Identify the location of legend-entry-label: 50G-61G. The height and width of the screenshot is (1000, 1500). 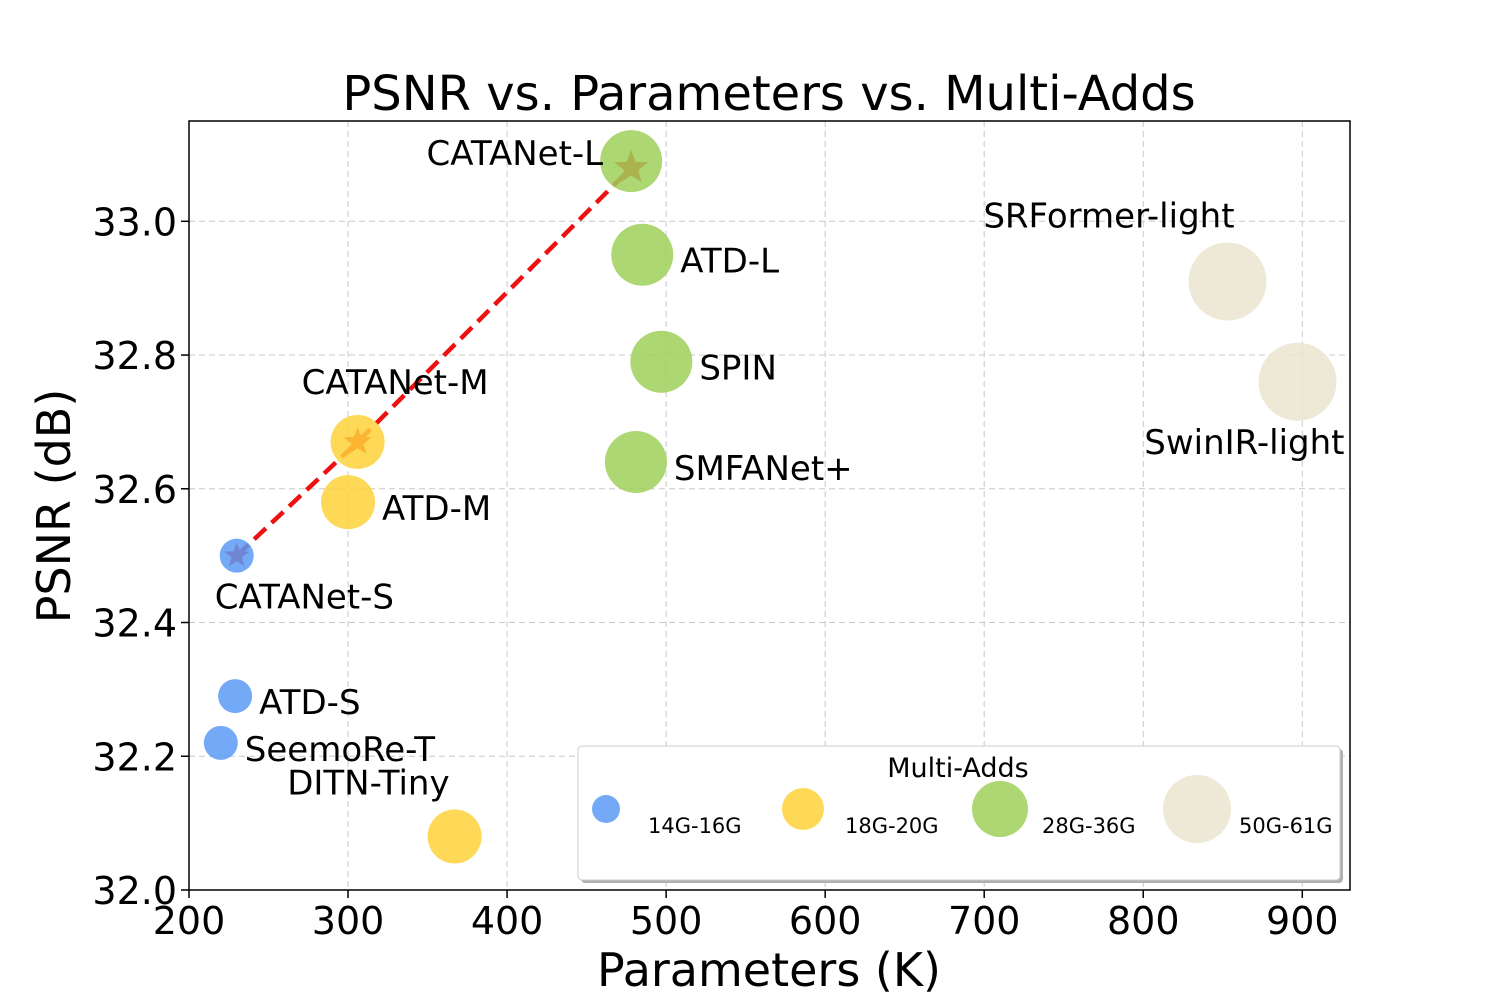
(1286, 826).